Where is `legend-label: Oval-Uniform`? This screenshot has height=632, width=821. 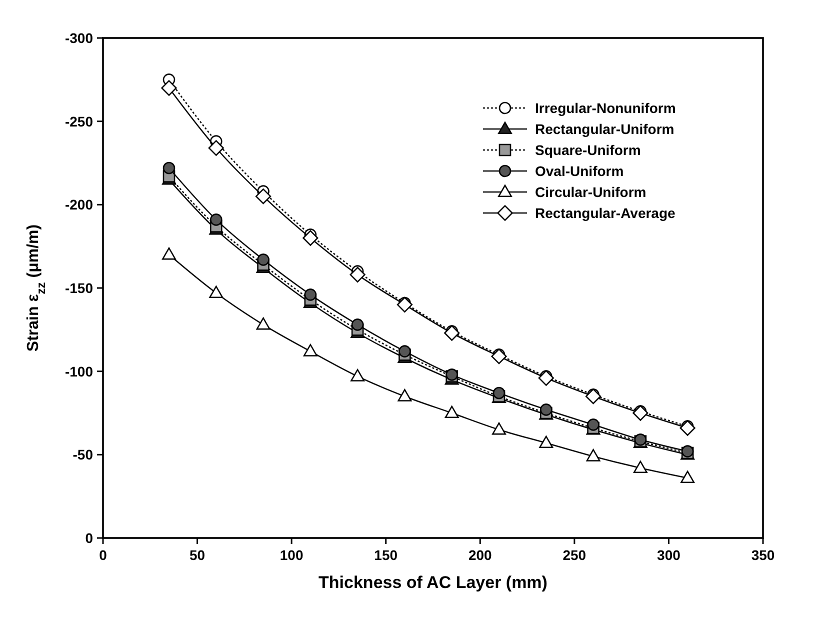
legend-label: Oval-Uniform is located at coordinates (579, 171).